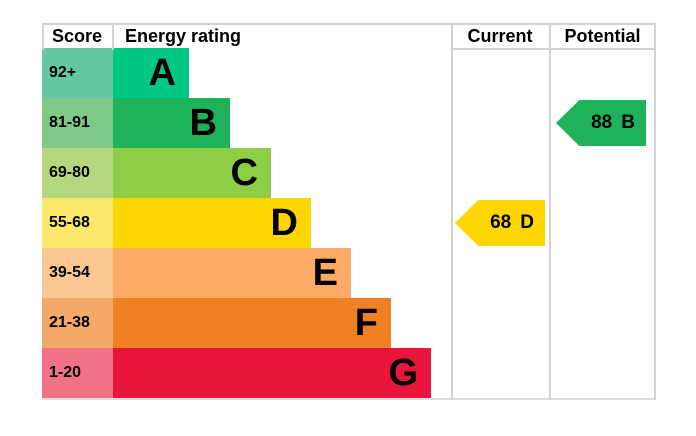 The image size is (696, 436). What do you see at coordinates (602, 36) in the screenshot?
I see `column-header-potential: Potential` at bounding box center [602, 36].